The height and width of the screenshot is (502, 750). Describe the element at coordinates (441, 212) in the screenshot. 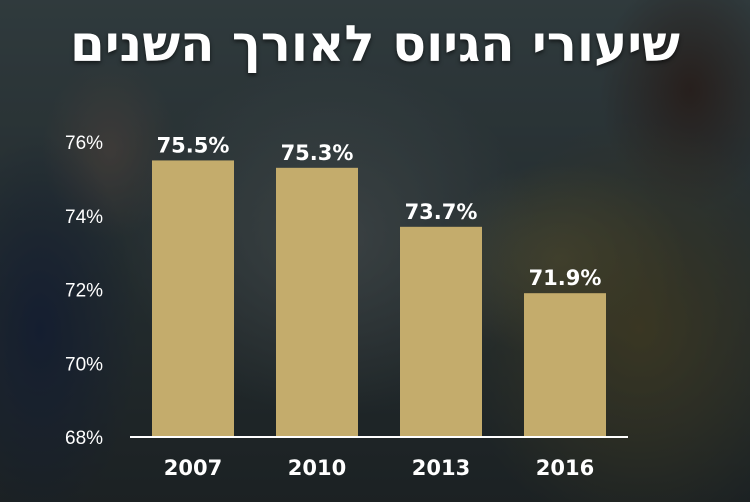

I see `bar-value-label: 73.7%` at that location.